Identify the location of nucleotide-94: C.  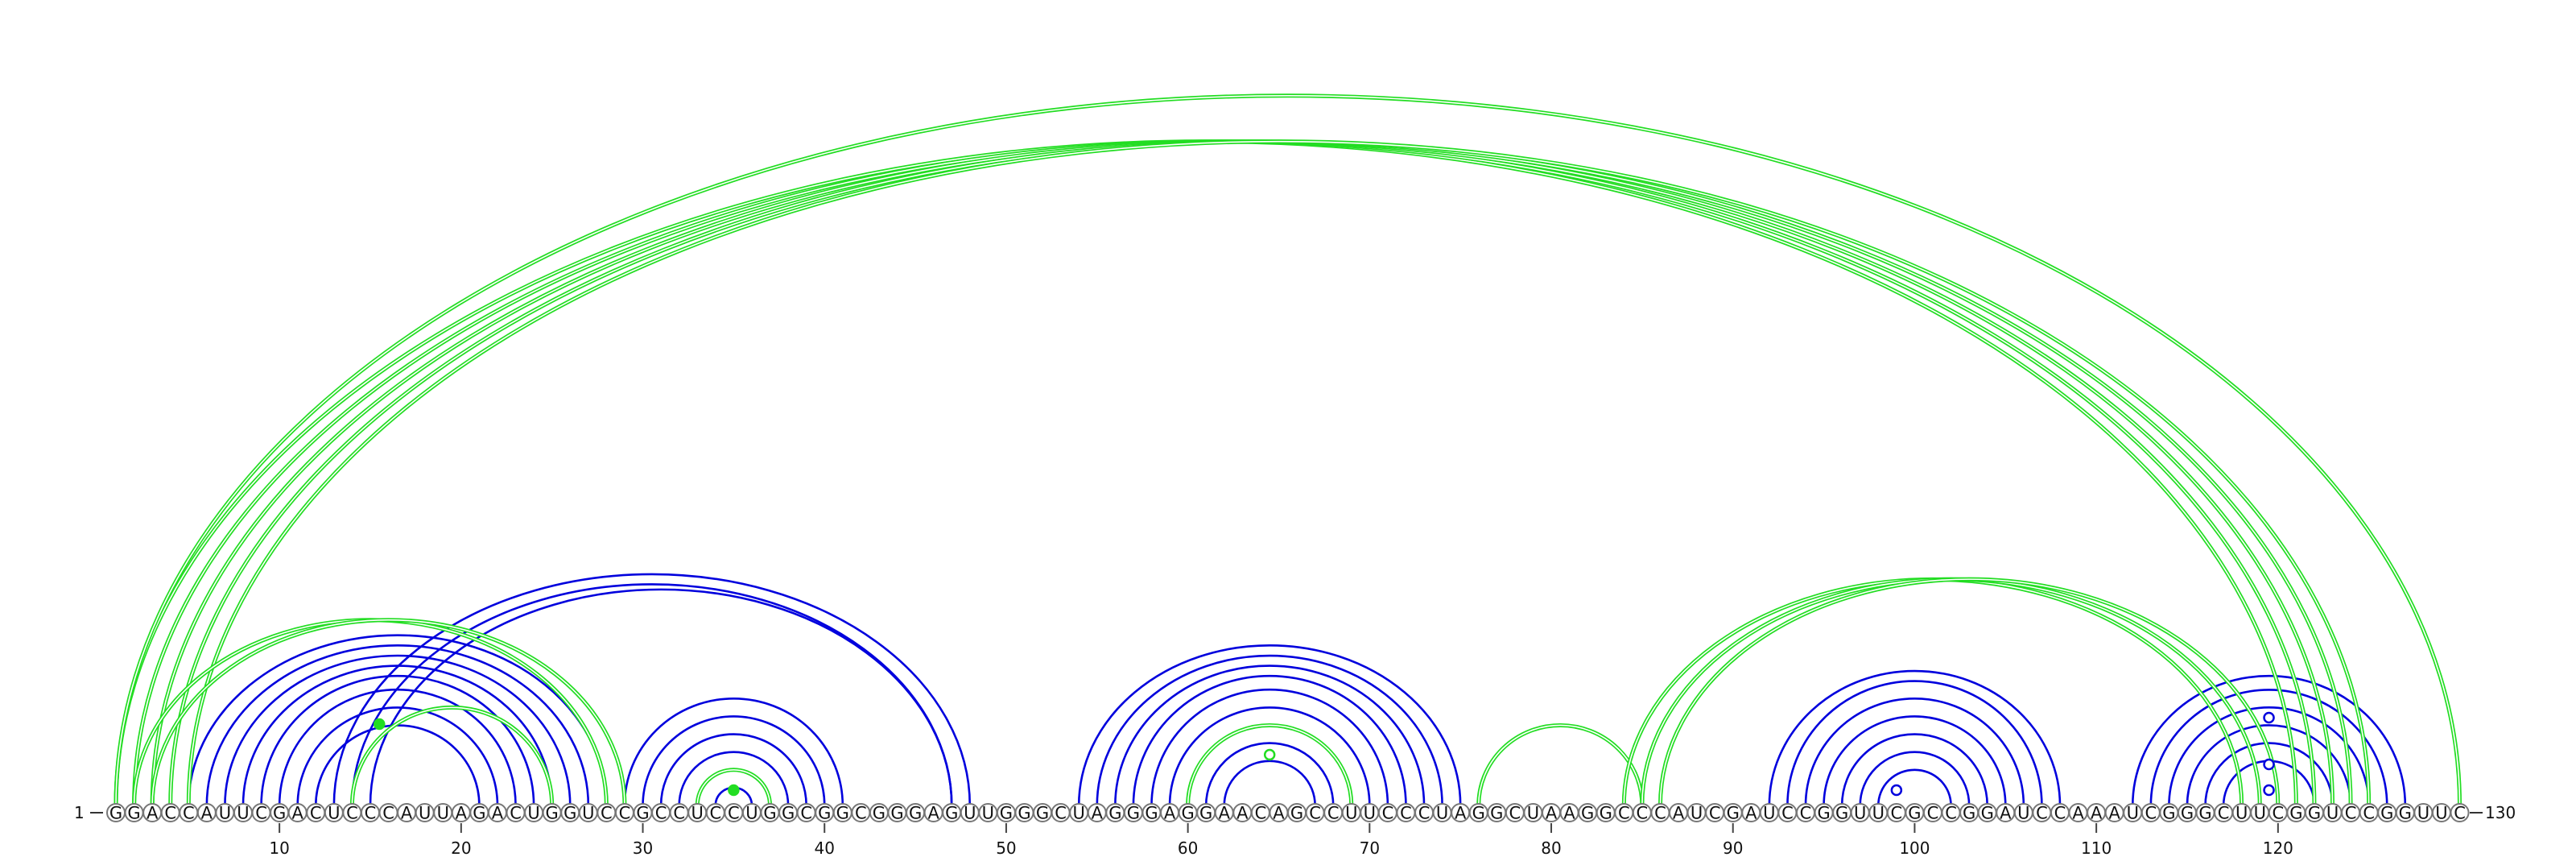
(1806, 813).